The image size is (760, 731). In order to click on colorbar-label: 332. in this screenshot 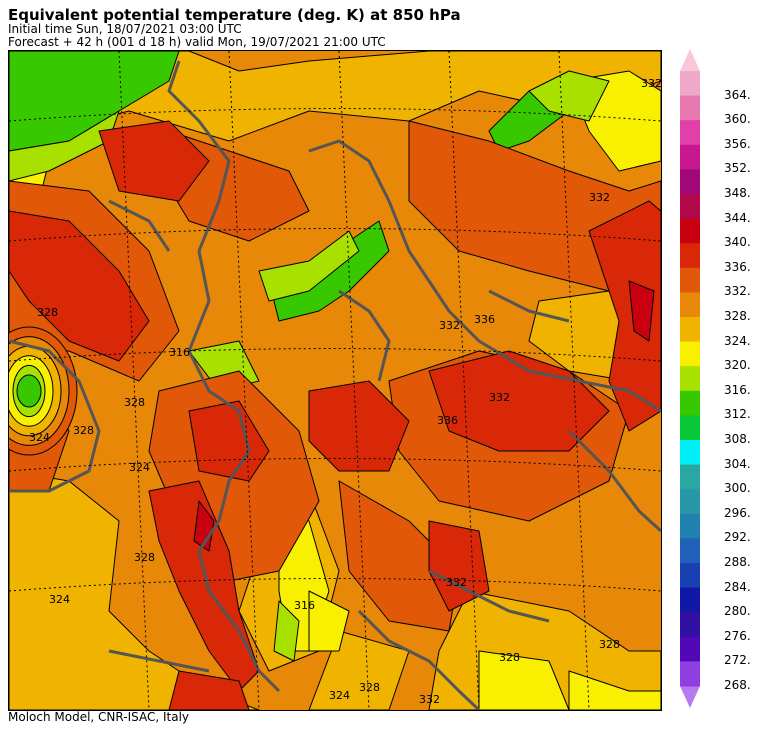, I will do `click(737, 291)`.